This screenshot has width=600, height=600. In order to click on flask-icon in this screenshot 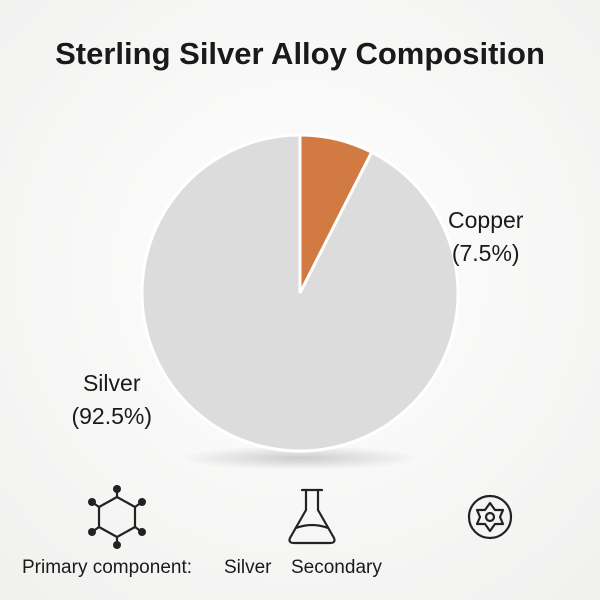, I will do `click(312, 516)`.